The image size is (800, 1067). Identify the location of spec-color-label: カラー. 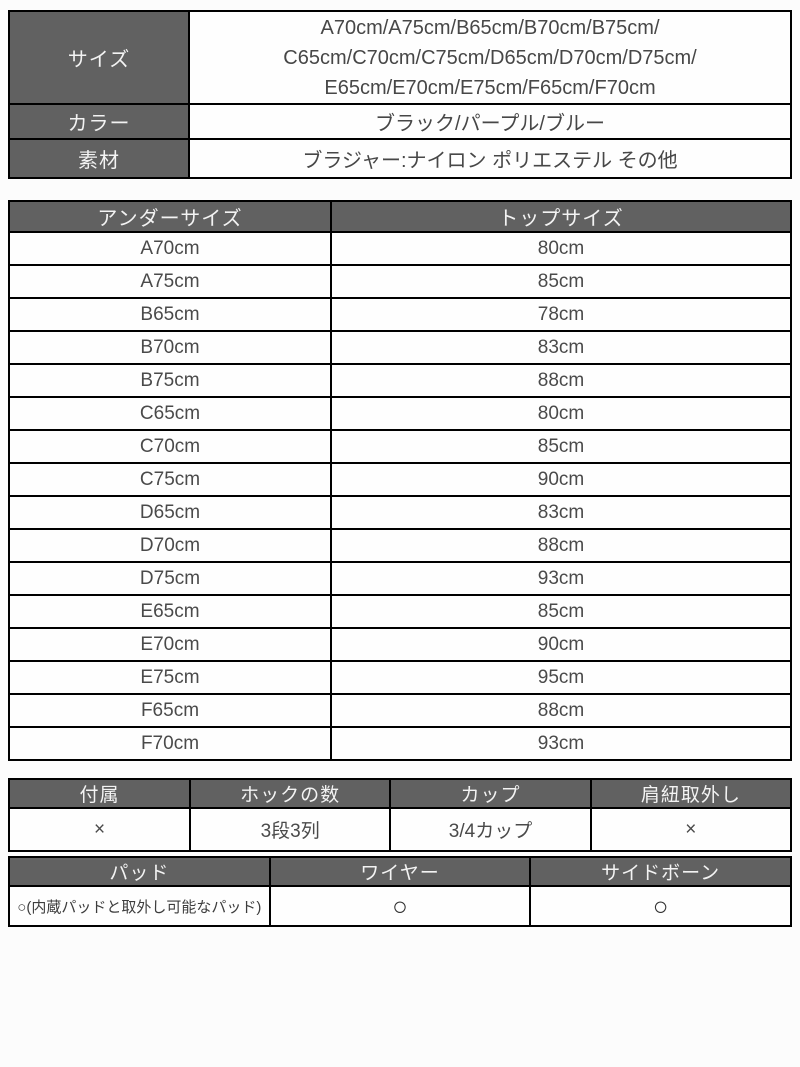
(99, 121).